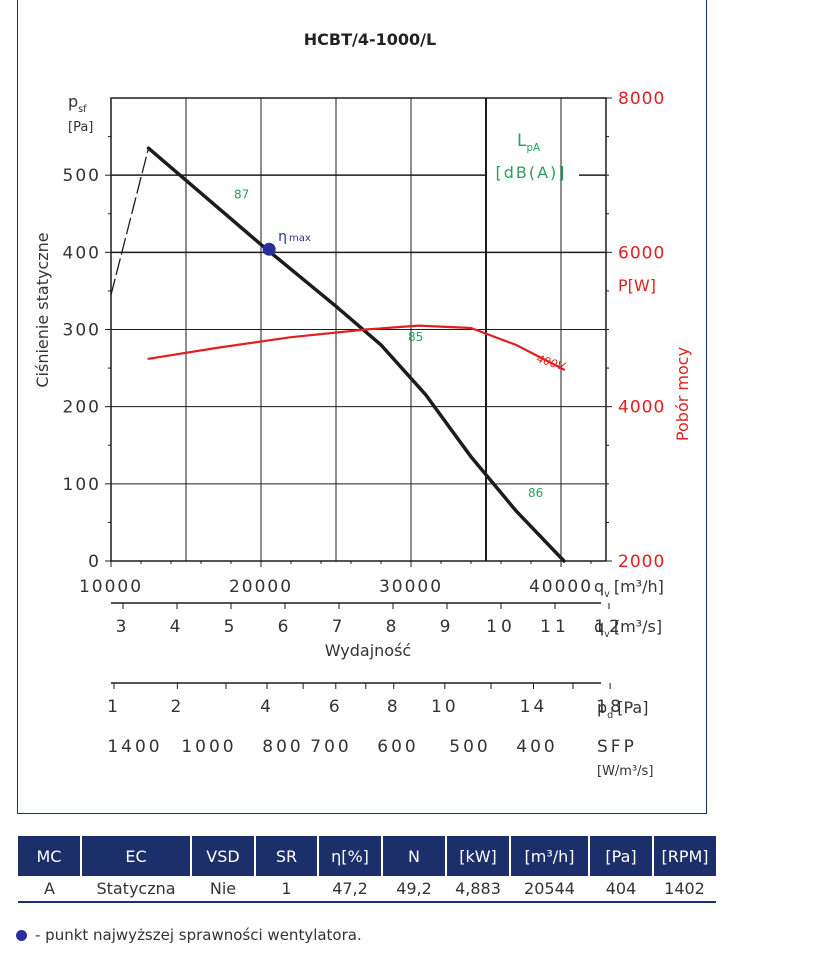  I want to click on axis-pd-label: 4, so click(267, 707).